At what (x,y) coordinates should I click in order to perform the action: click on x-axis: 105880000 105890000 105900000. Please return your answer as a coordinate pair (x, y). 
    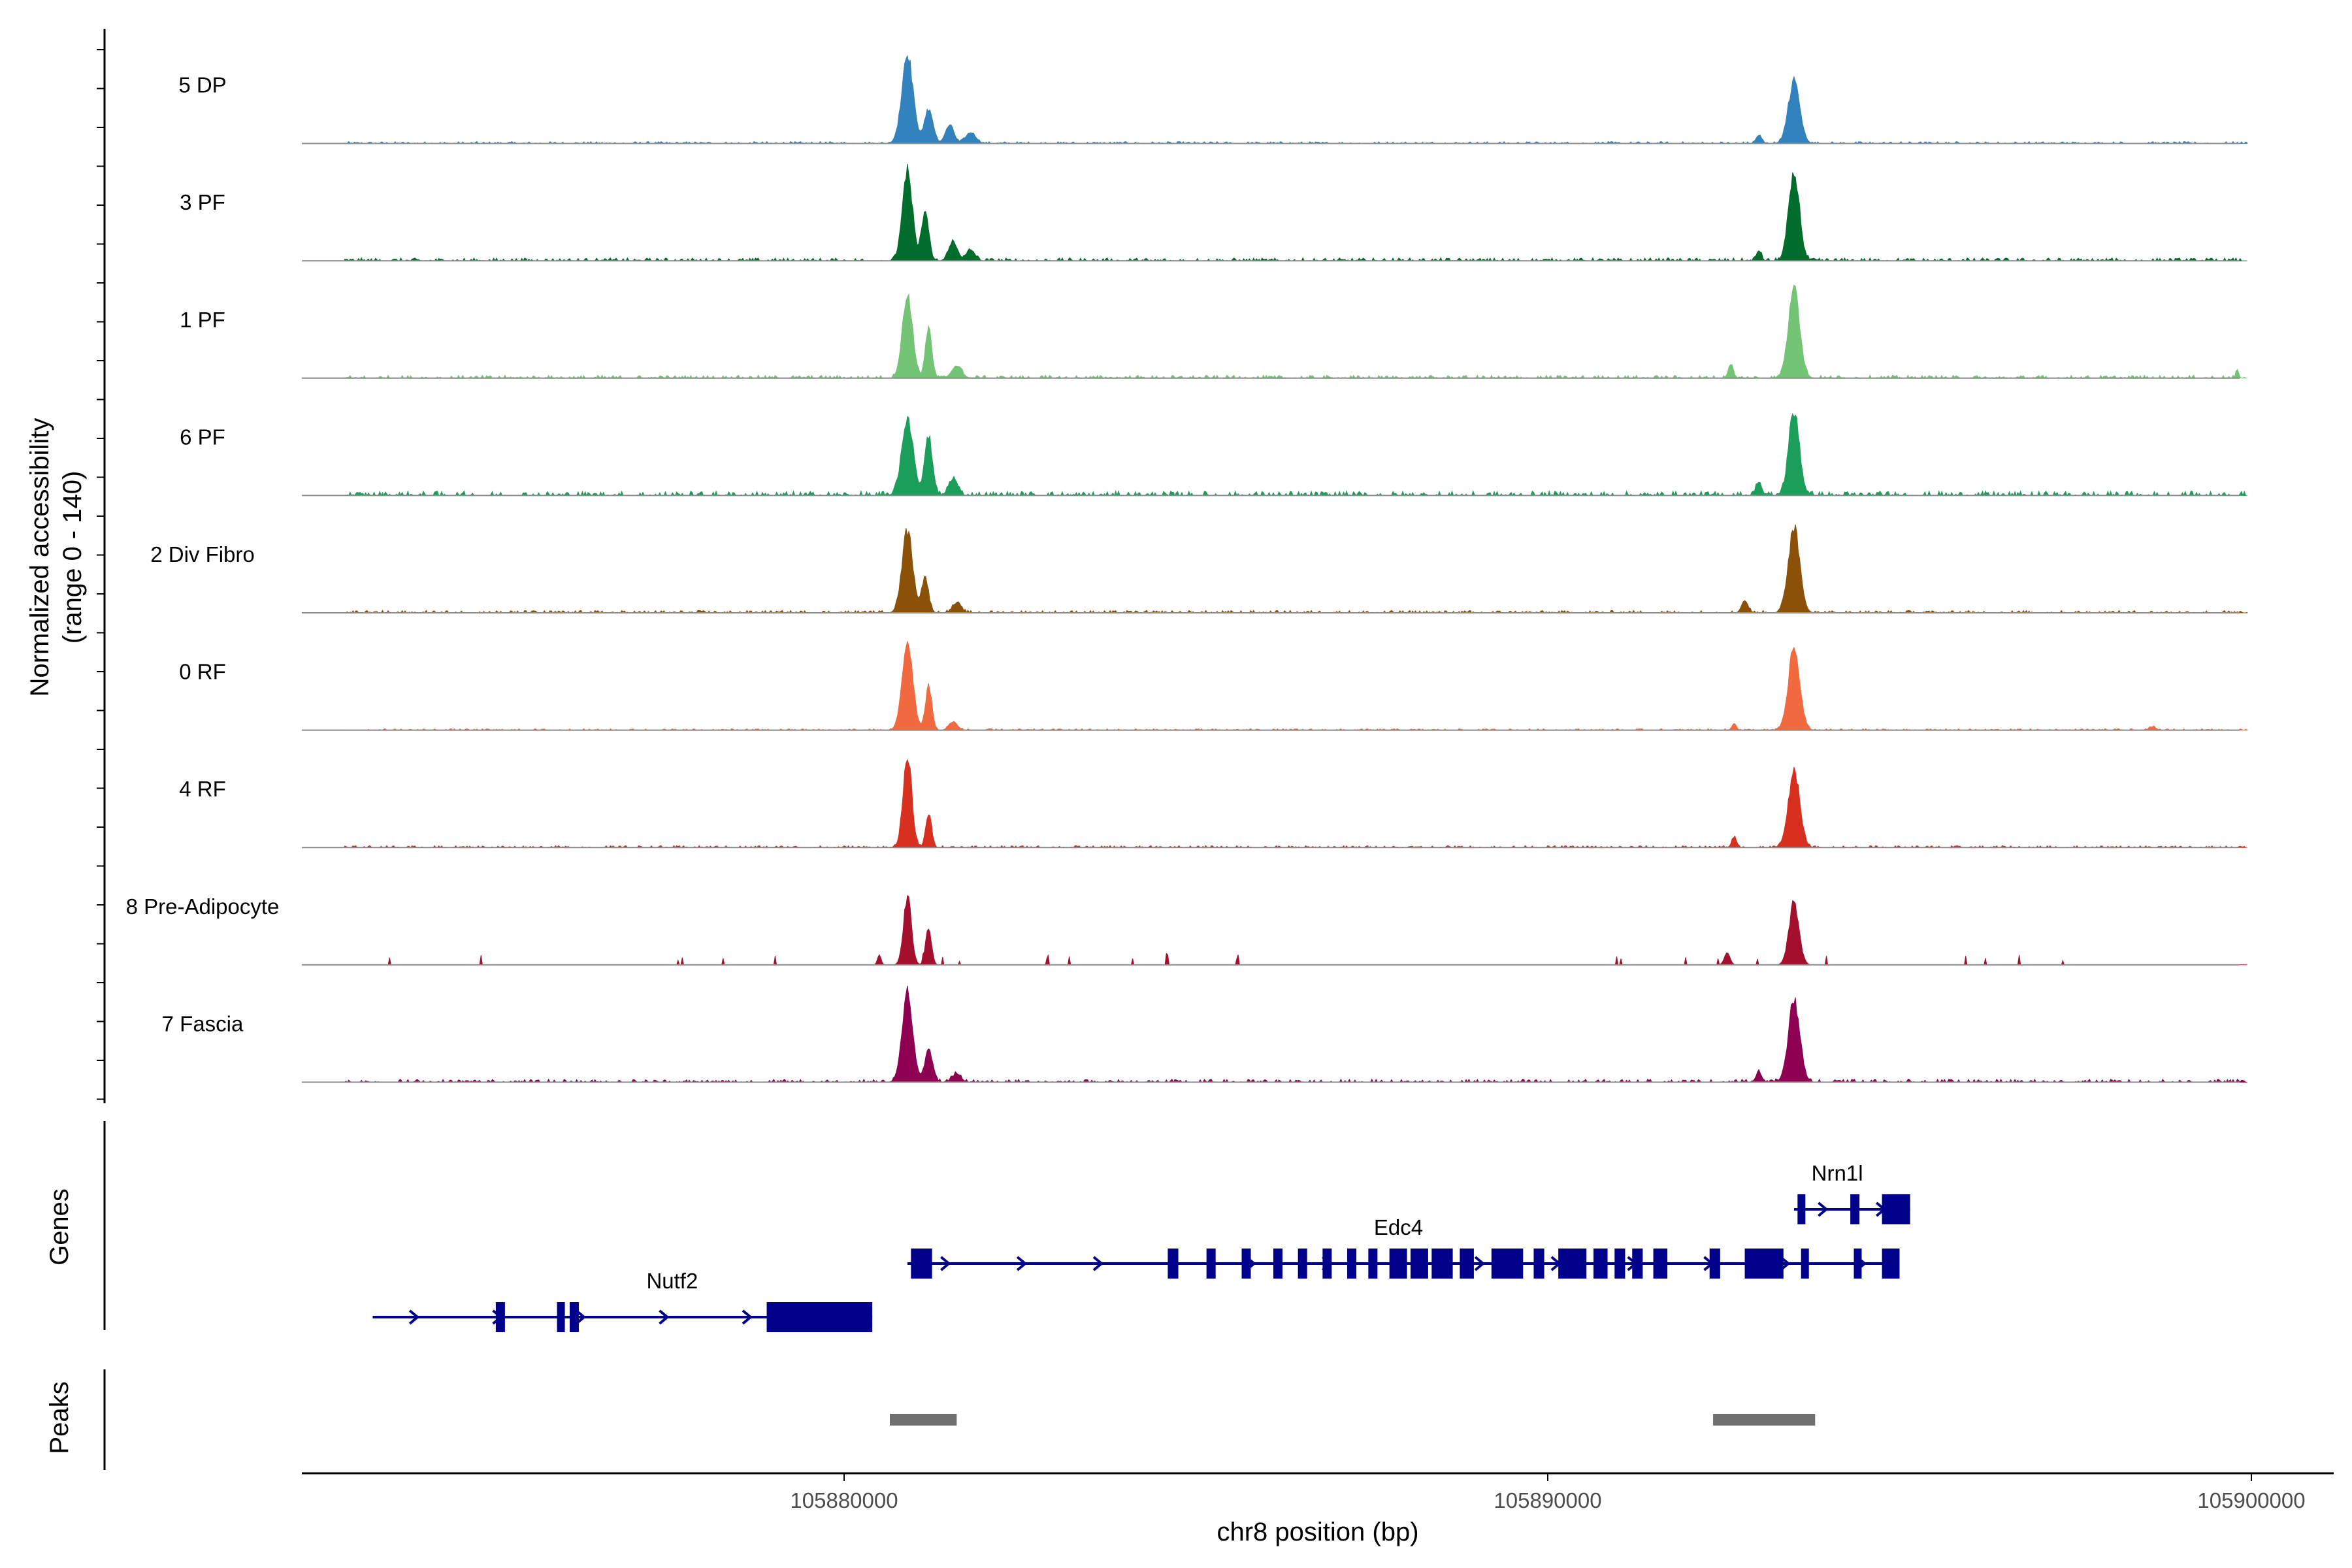
    Looking at the image, I should click on (1318, 1492).